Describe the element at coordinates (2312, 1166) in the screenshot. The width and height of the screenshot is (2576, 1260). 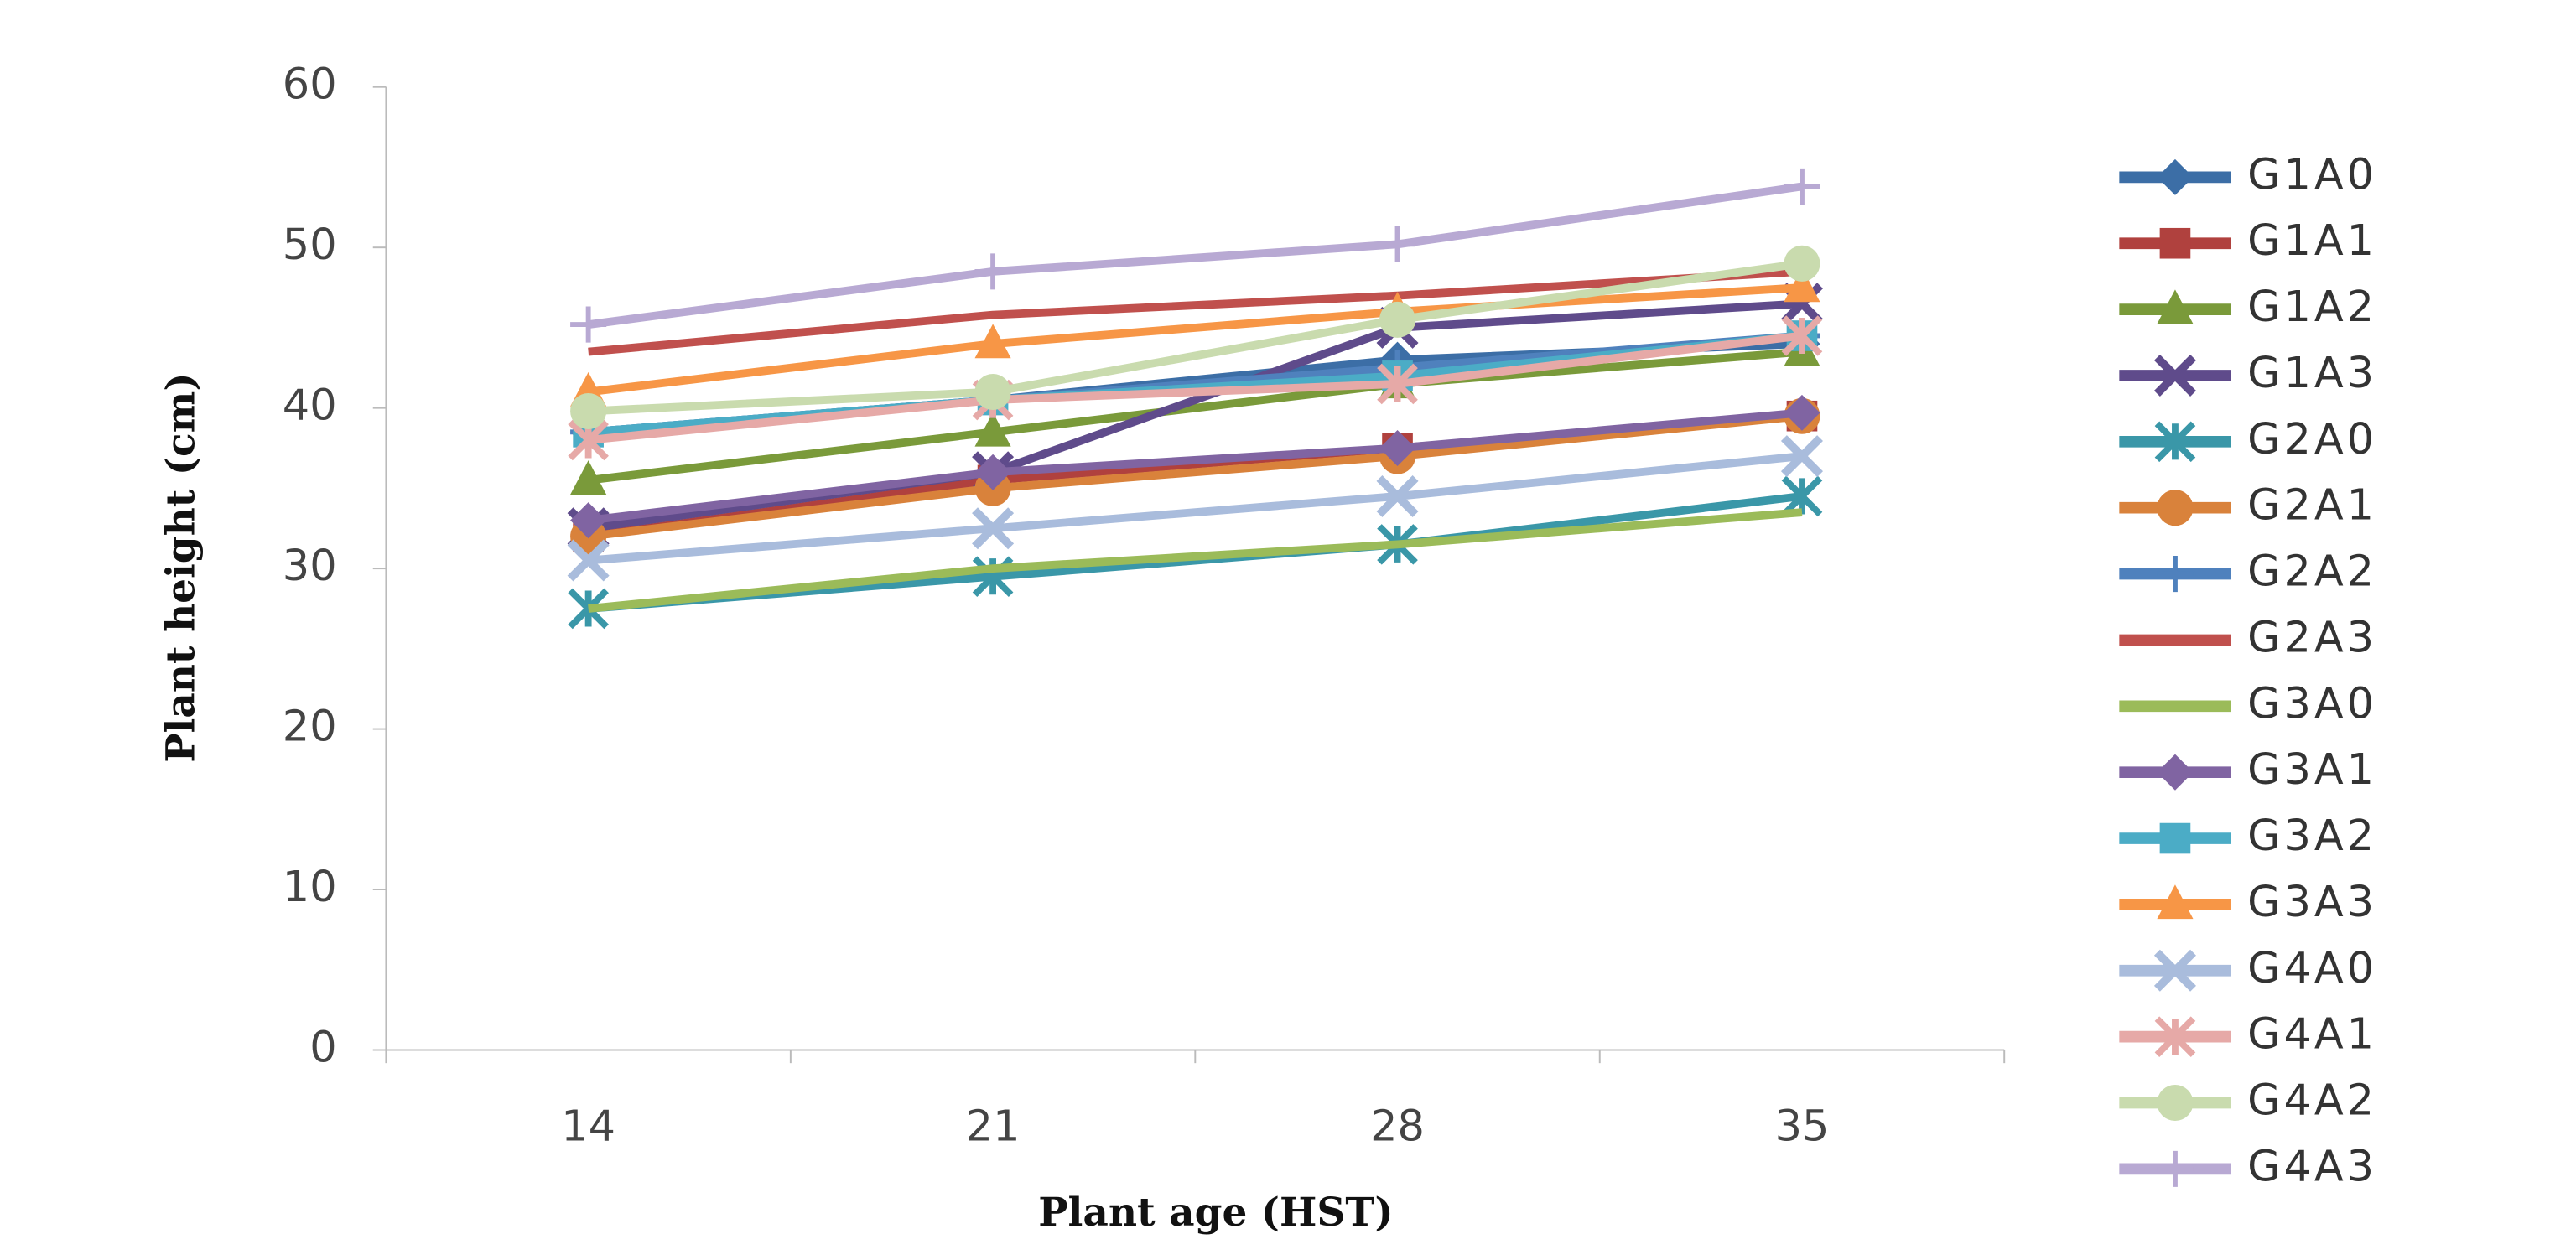
I see `legend-label: G4A3` at that location.